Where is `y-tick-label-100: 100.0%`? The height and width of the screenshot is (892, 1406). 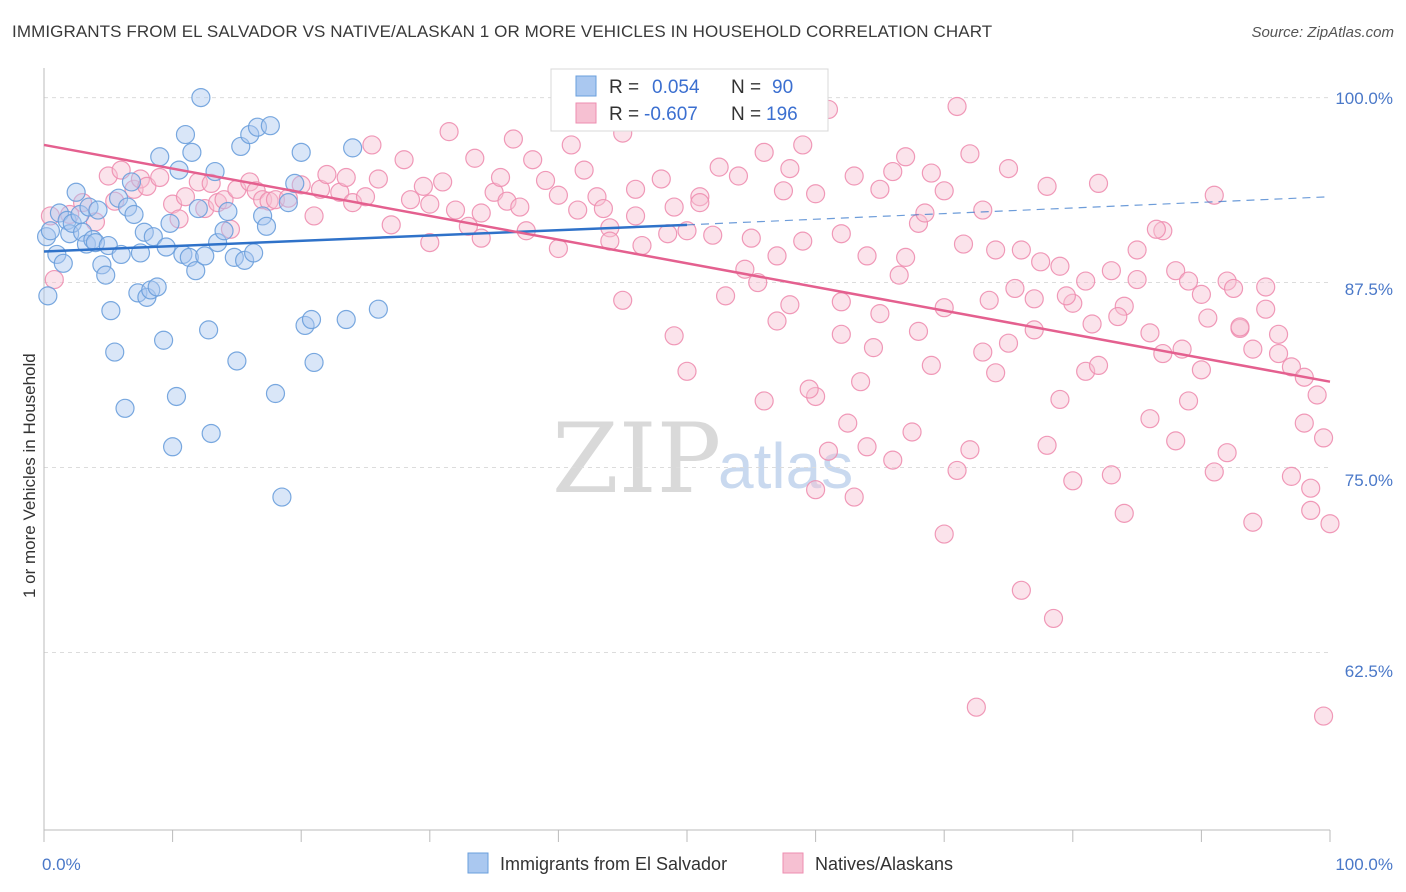
y-tick-label-100: 100.0% is located at coordinates (1364, 98).